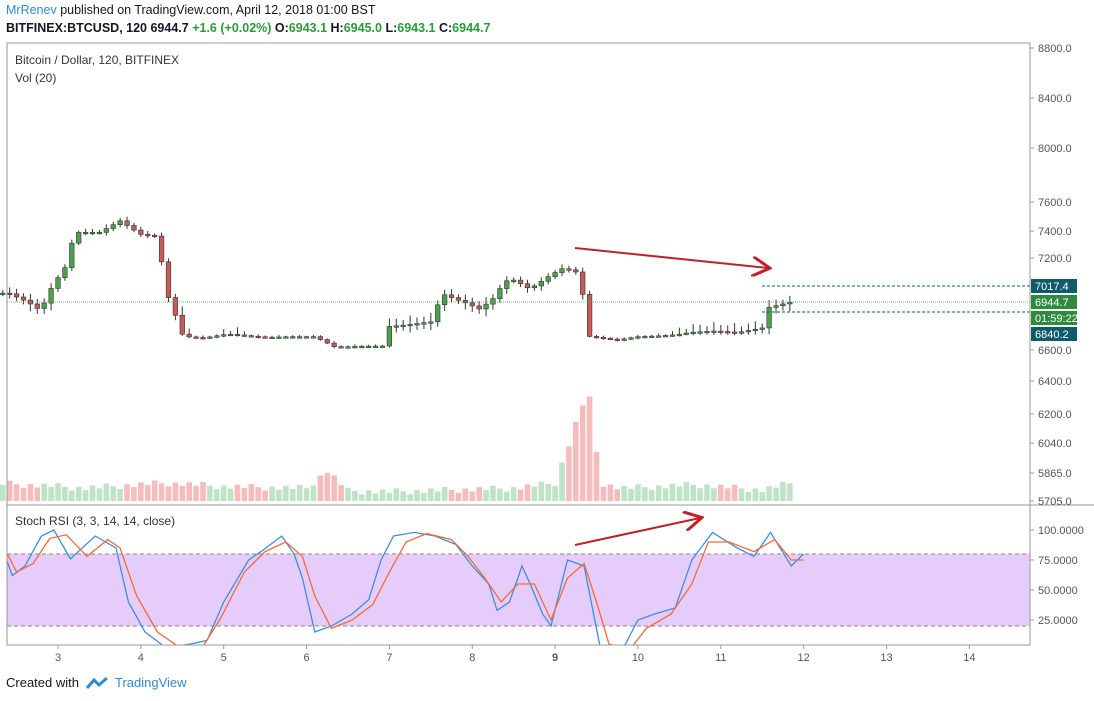 This screenshot has height=701, width=1094. What do you see at coordinates (96, 682) in the screenshot?
I see `tradingview-logo-icon` at bounding box center [96, 682].